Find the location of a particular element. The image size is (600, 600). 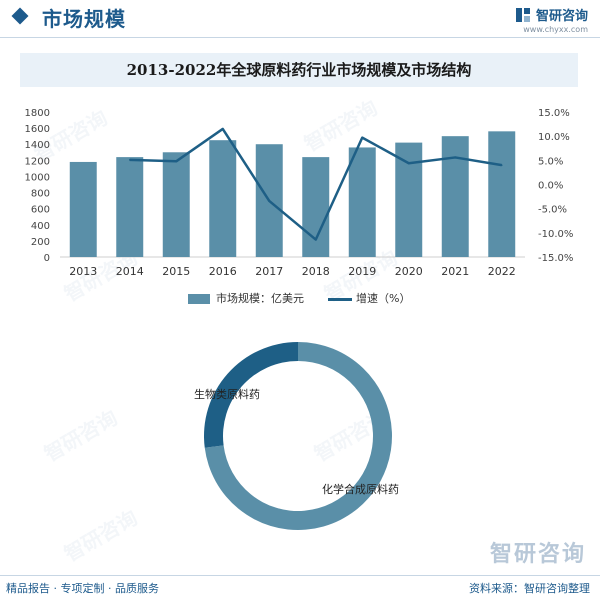

x-tick-label: 2017 is located at coordinates (269, 271).